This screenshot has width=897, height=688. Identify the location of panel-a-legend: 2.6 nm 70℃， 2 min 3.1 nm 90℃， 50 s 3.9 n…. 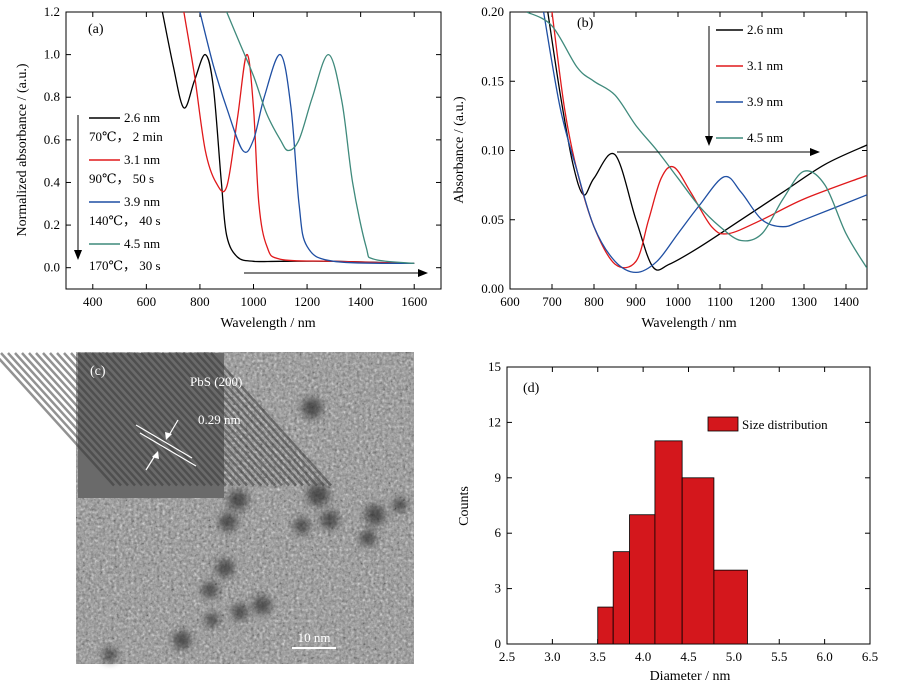
(118, 191).